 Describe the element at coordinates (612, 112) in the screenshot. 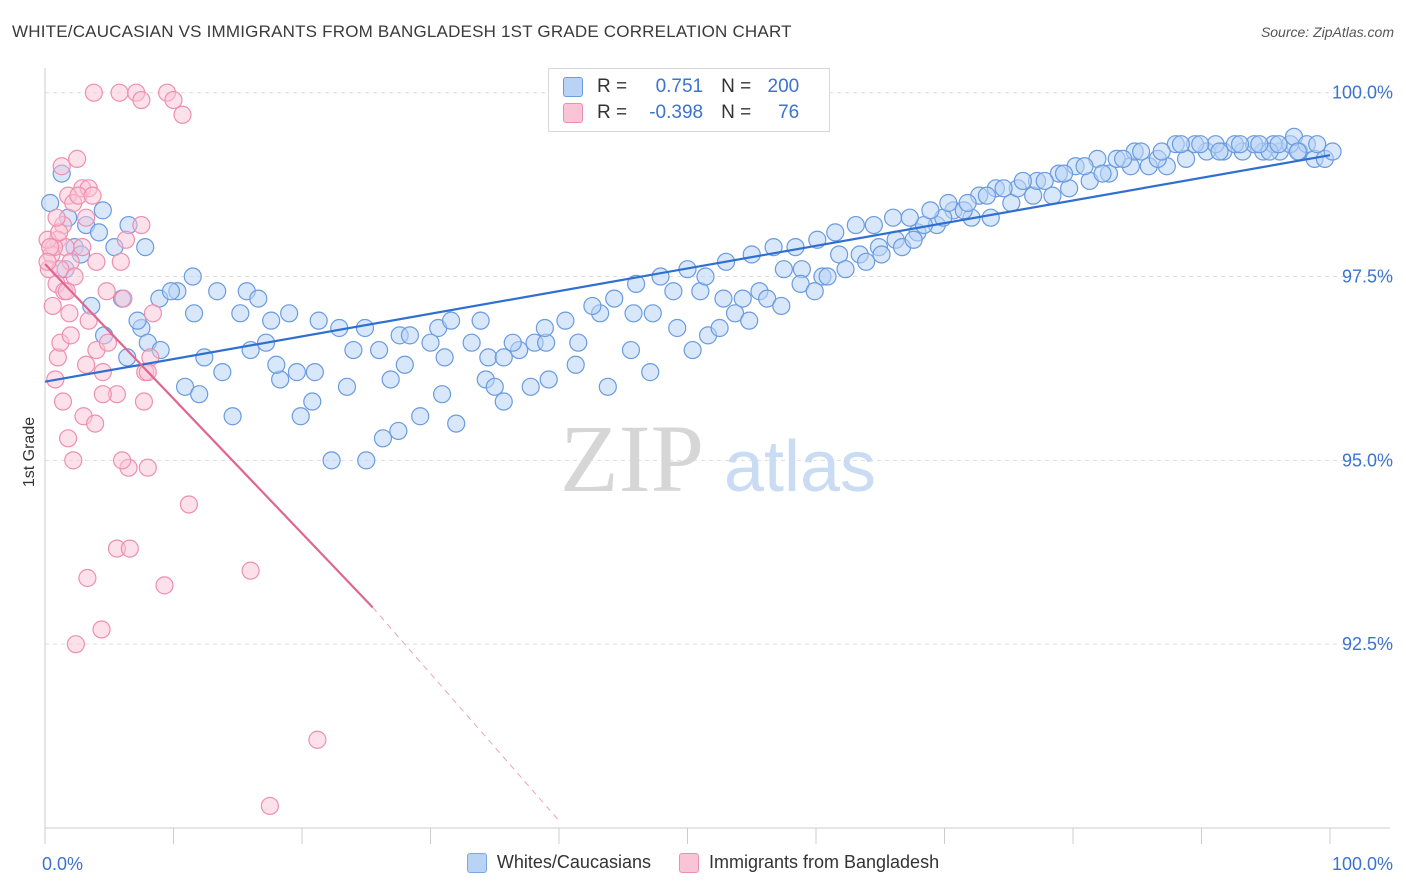

I see `stats-r-label: R =` at that location.